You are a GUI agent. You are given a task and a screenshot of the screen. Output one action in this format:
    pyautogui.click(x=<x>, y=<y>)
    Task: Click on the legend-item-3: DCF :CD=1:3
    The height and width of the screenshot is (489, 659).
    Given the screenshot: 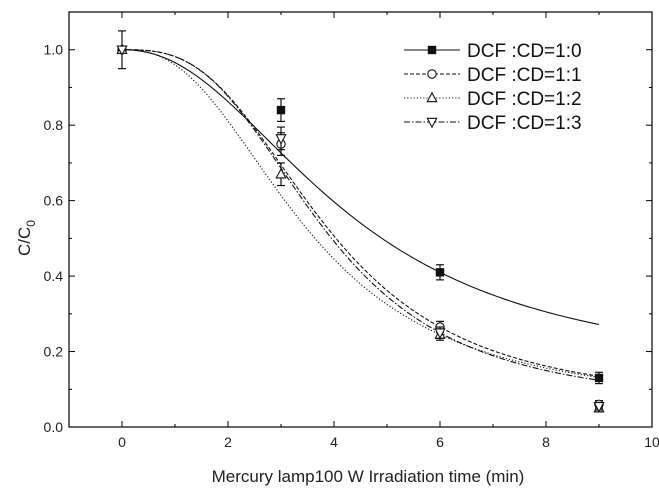 What is the action you would take?
    pyautogui.click(x=493, y=123)
    